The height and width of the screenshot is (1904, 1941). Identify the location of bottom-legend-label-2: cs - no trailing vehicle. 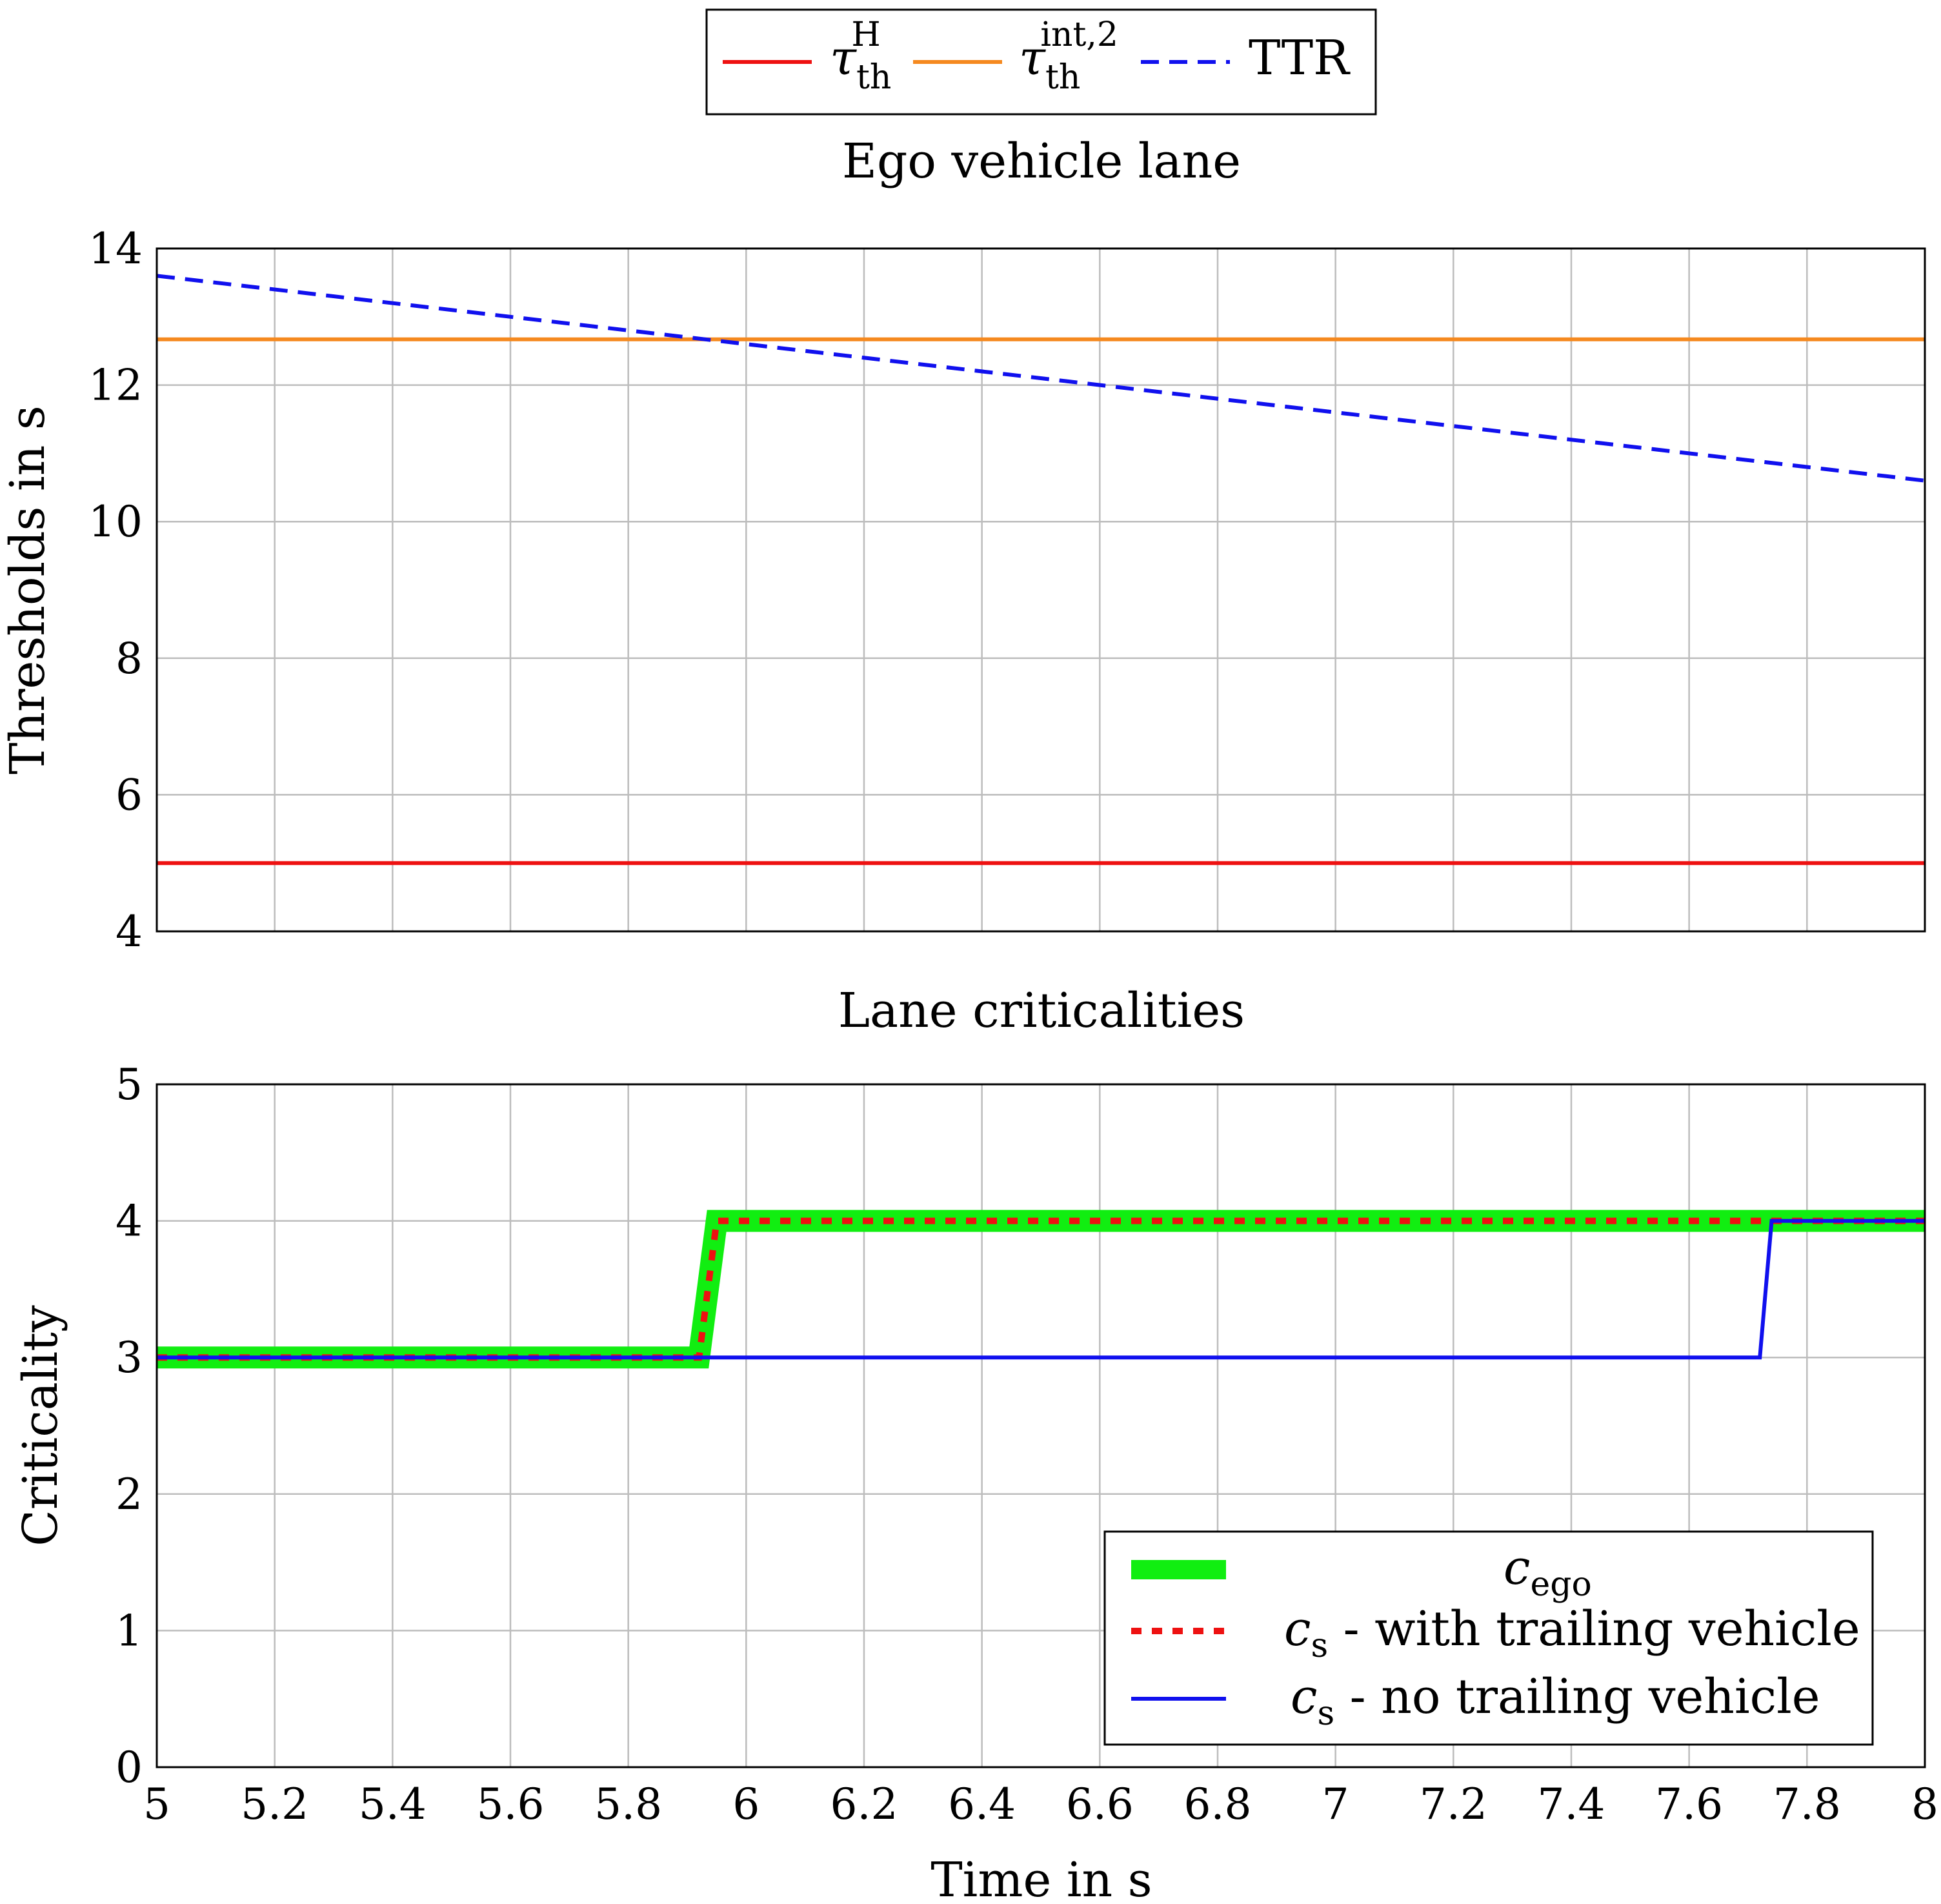
(1555, 1701).